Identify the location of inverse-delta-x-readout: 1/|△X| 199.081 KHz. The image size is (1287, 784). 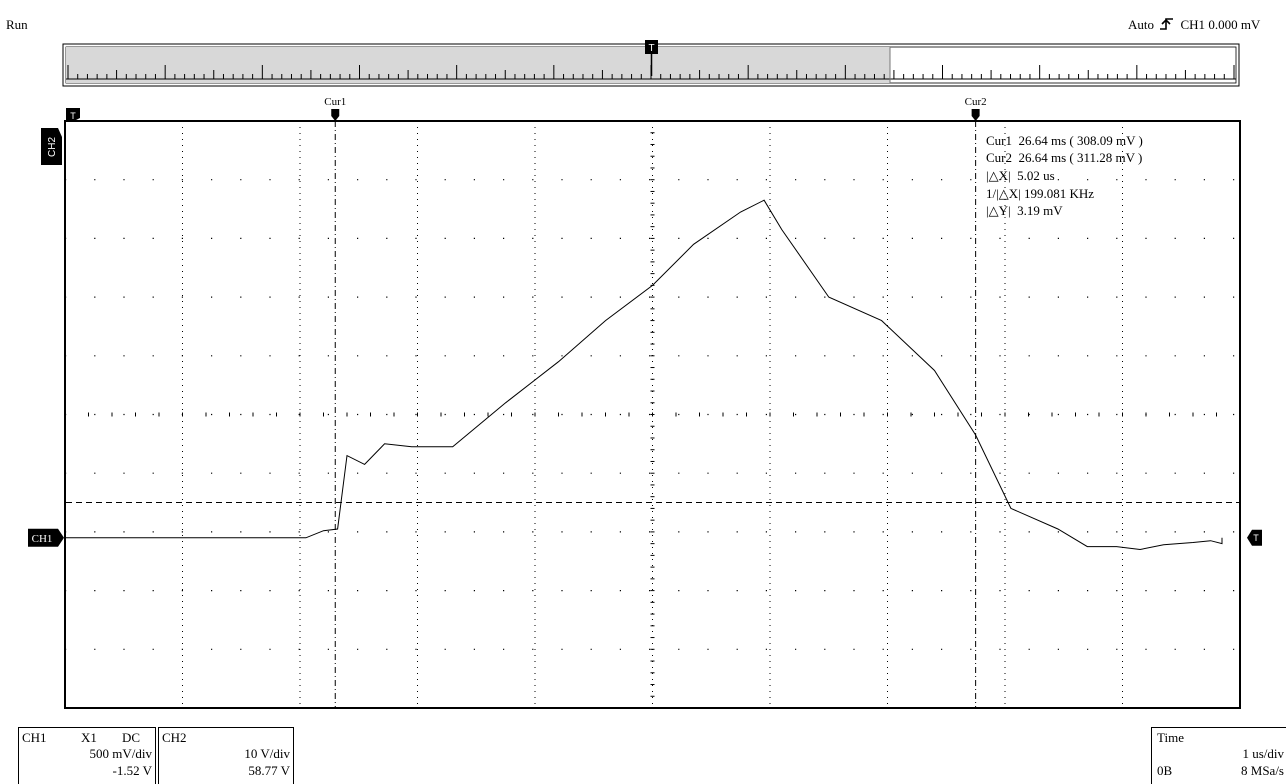
(1040, 193).